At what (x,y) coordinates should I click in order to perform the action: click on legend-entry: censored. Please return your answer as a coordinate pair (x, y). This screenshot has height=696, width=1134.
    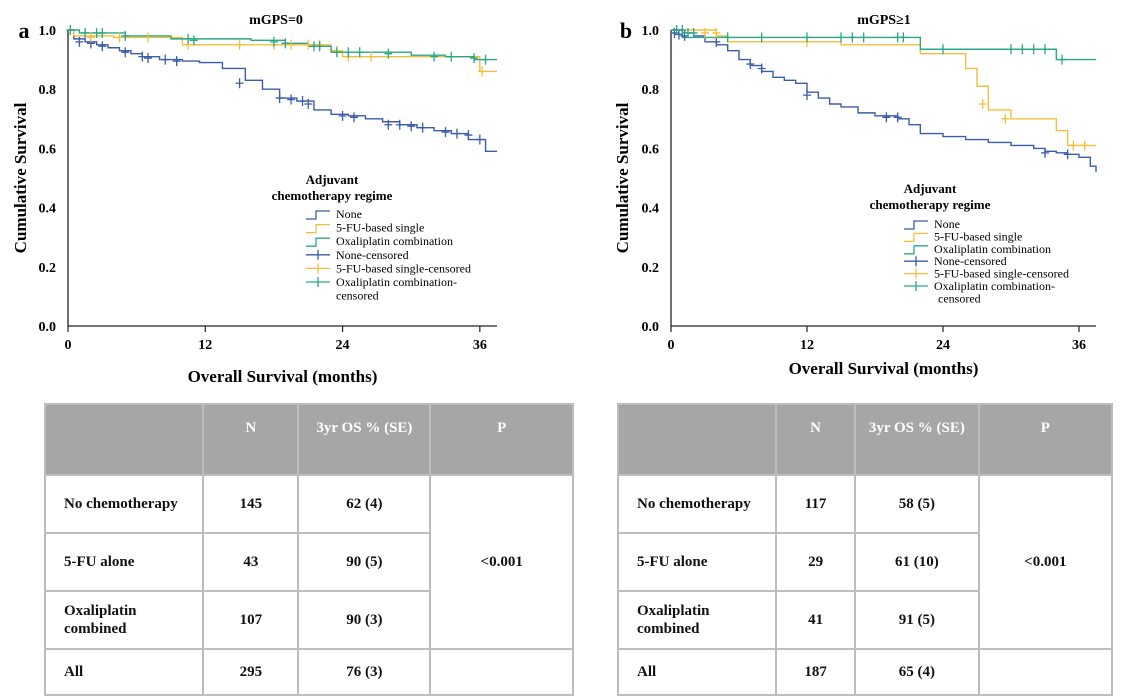
    Looking at the image, I should click on (357, 296).